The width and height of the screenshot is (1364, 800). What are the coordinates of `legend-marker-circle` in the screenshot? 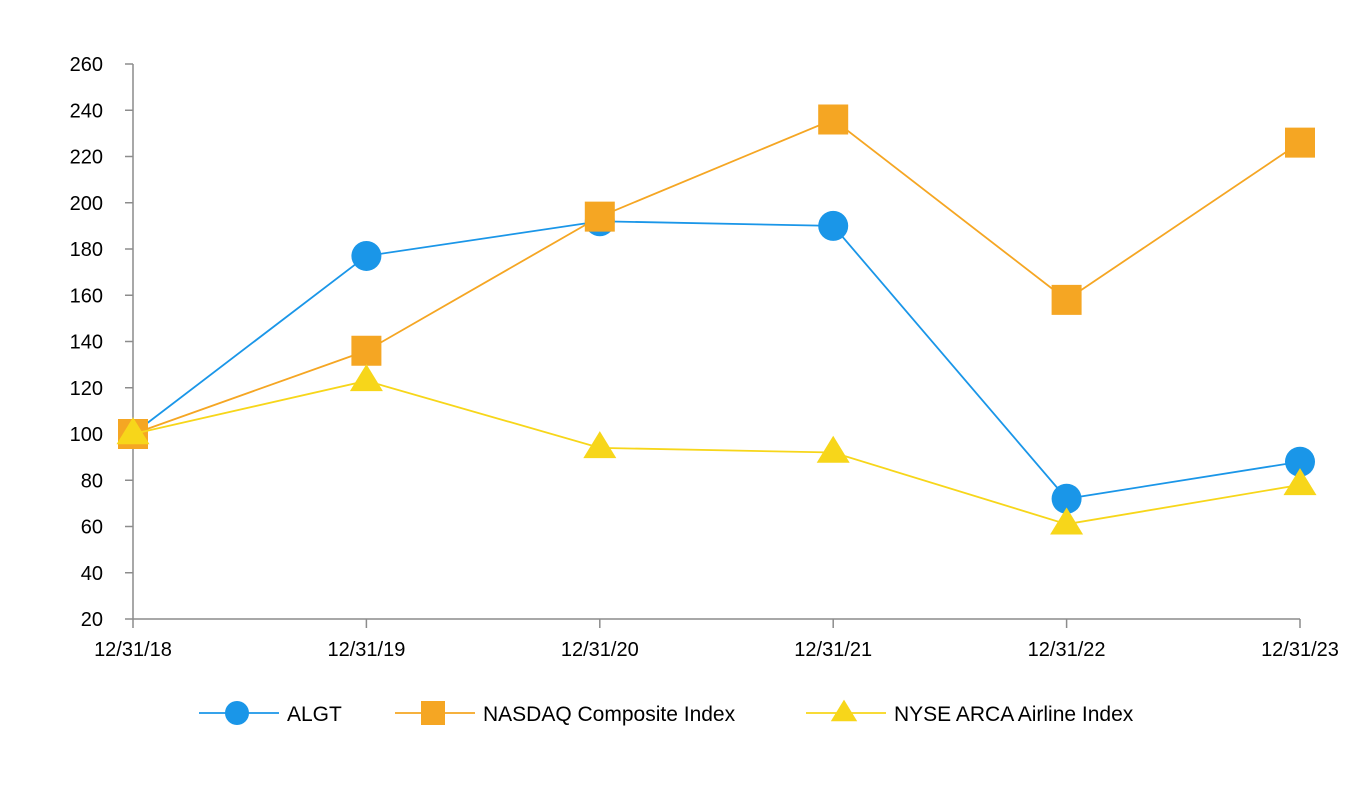 It's located at (237, 713).